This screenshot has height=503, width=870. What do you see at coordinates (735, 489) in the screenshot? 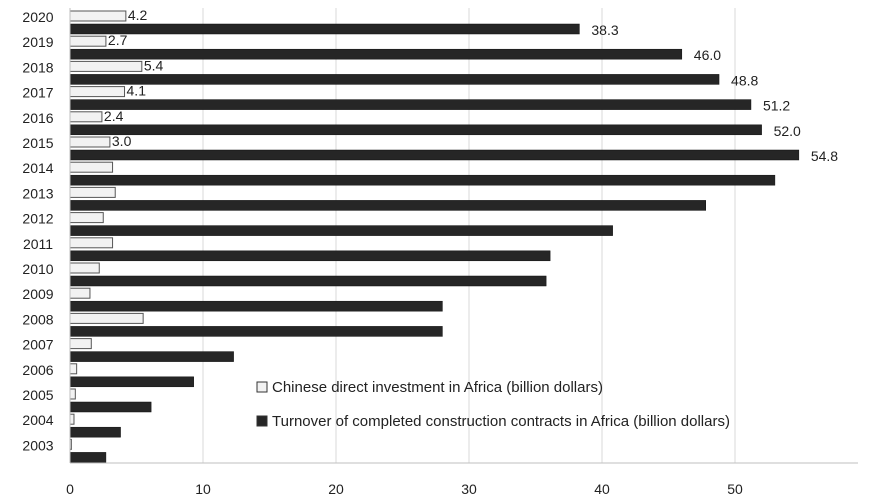
I see `x-tick-label: 50` at bounding box center [735, 489].